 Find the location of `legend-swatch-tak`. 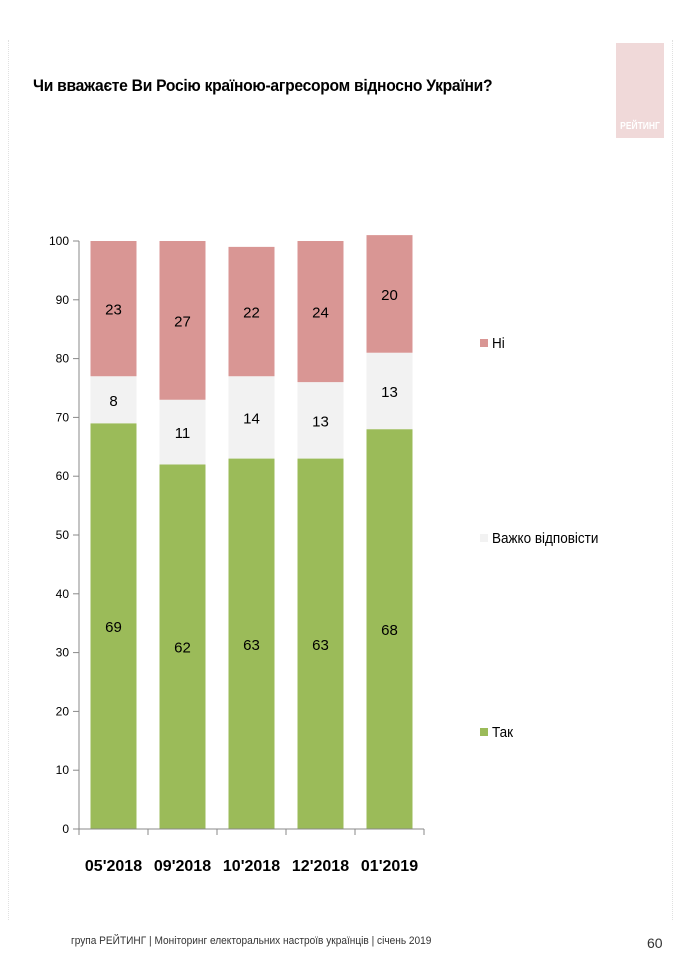

legend-swatch-tak is located at coordinates (484, 732).